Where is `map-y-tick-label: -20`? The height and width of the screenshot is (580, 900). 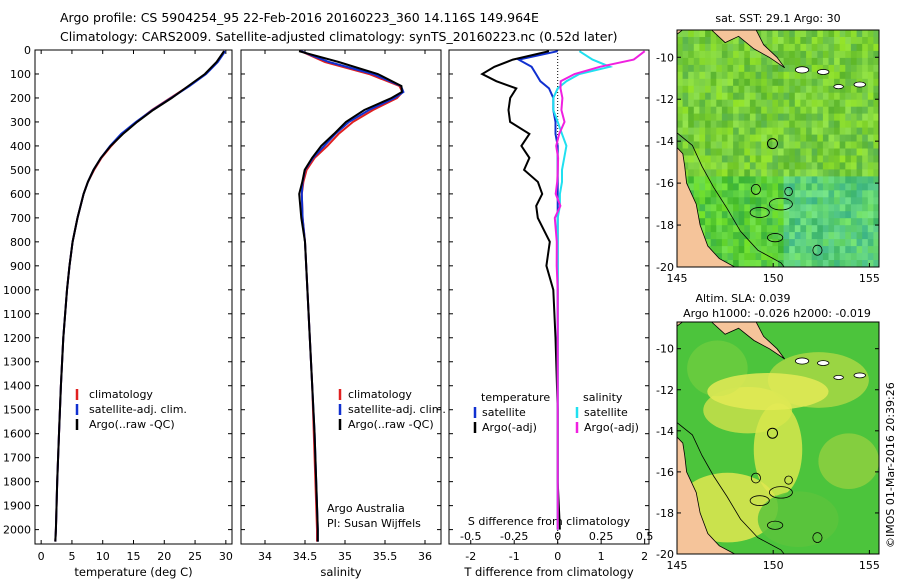 map-y-tick-label: -20 is located at coordinates (665, 267).